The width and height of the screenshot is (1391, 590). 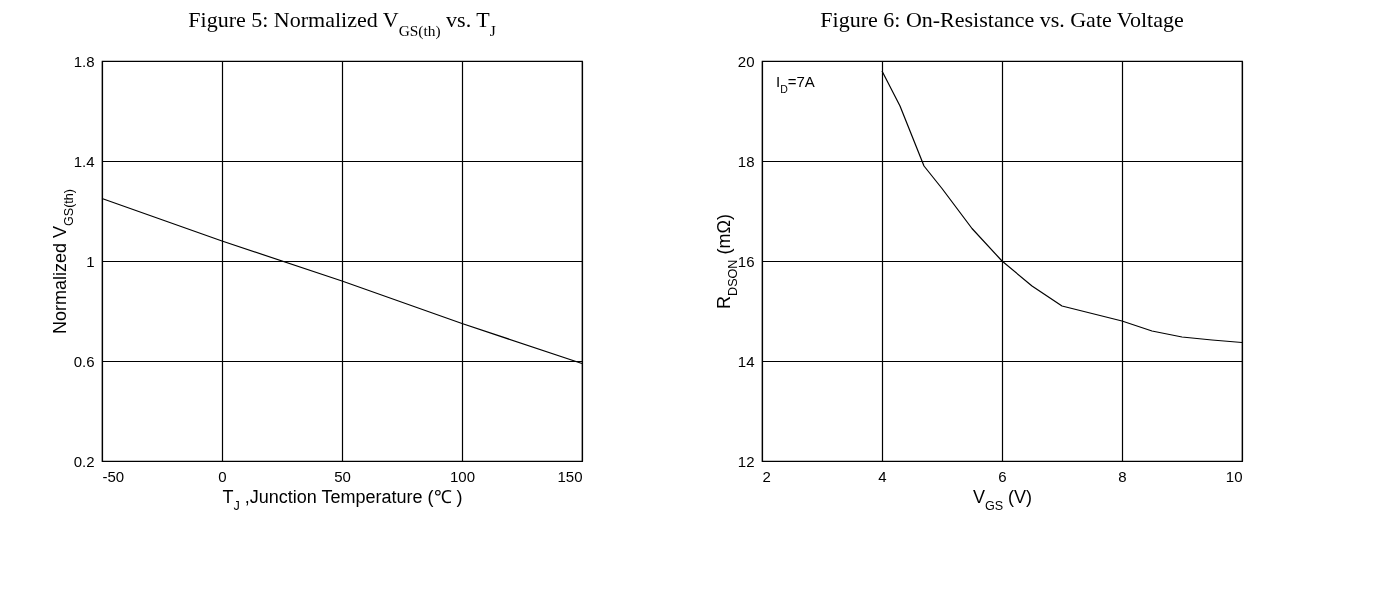 What do you see at coordinates (1234, 476) in the screenshot?
I see `x-tick-label: 10` at bounding box center [1234, 476].